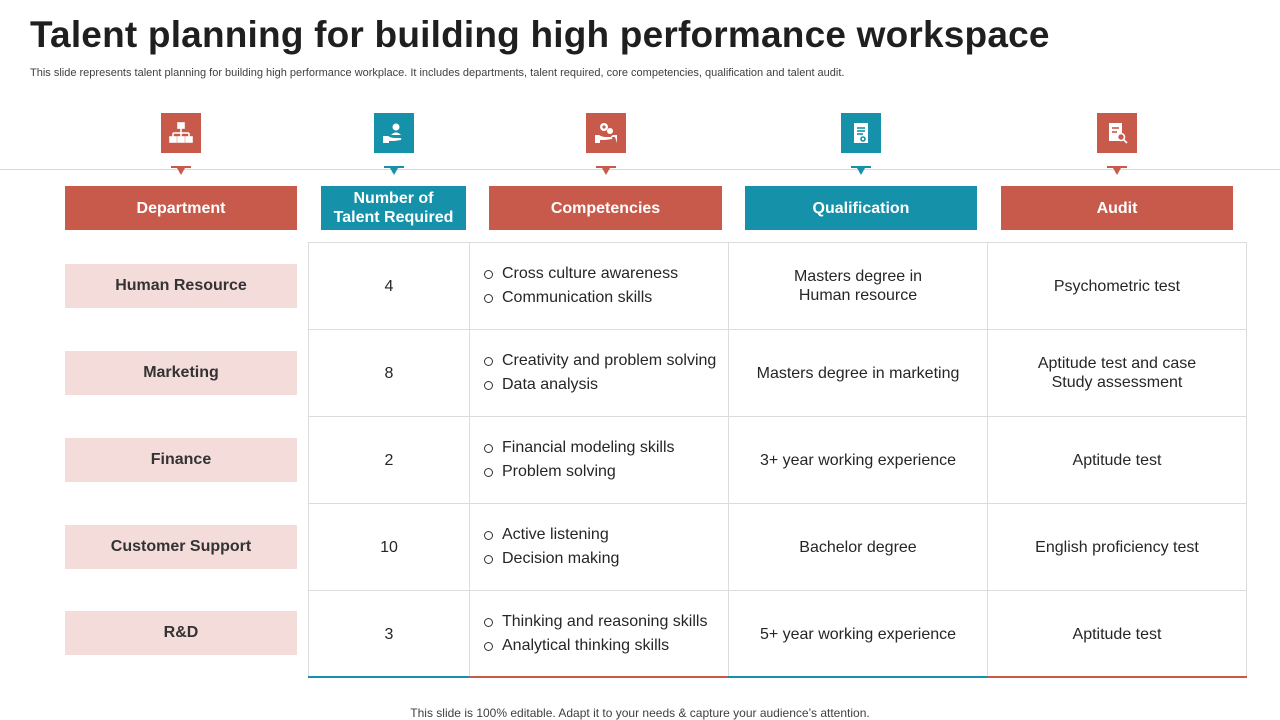 This screenshot has height=720, width=1280. Describe the element at coordinates (181, 208) in the screenshot. I see `header-department: Department` at that location.